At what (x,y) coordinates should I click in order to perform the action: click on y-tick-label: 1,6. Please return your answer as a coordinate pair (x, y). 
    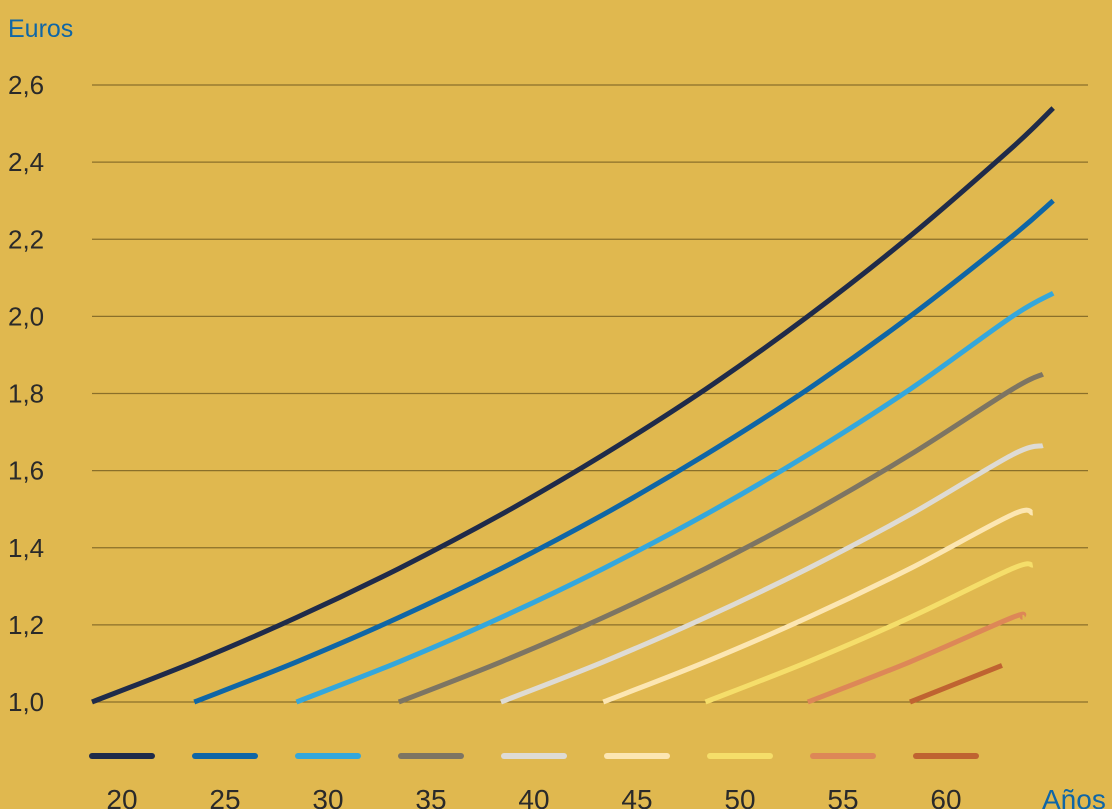
    Looking at the image, I should click on (26, 471).